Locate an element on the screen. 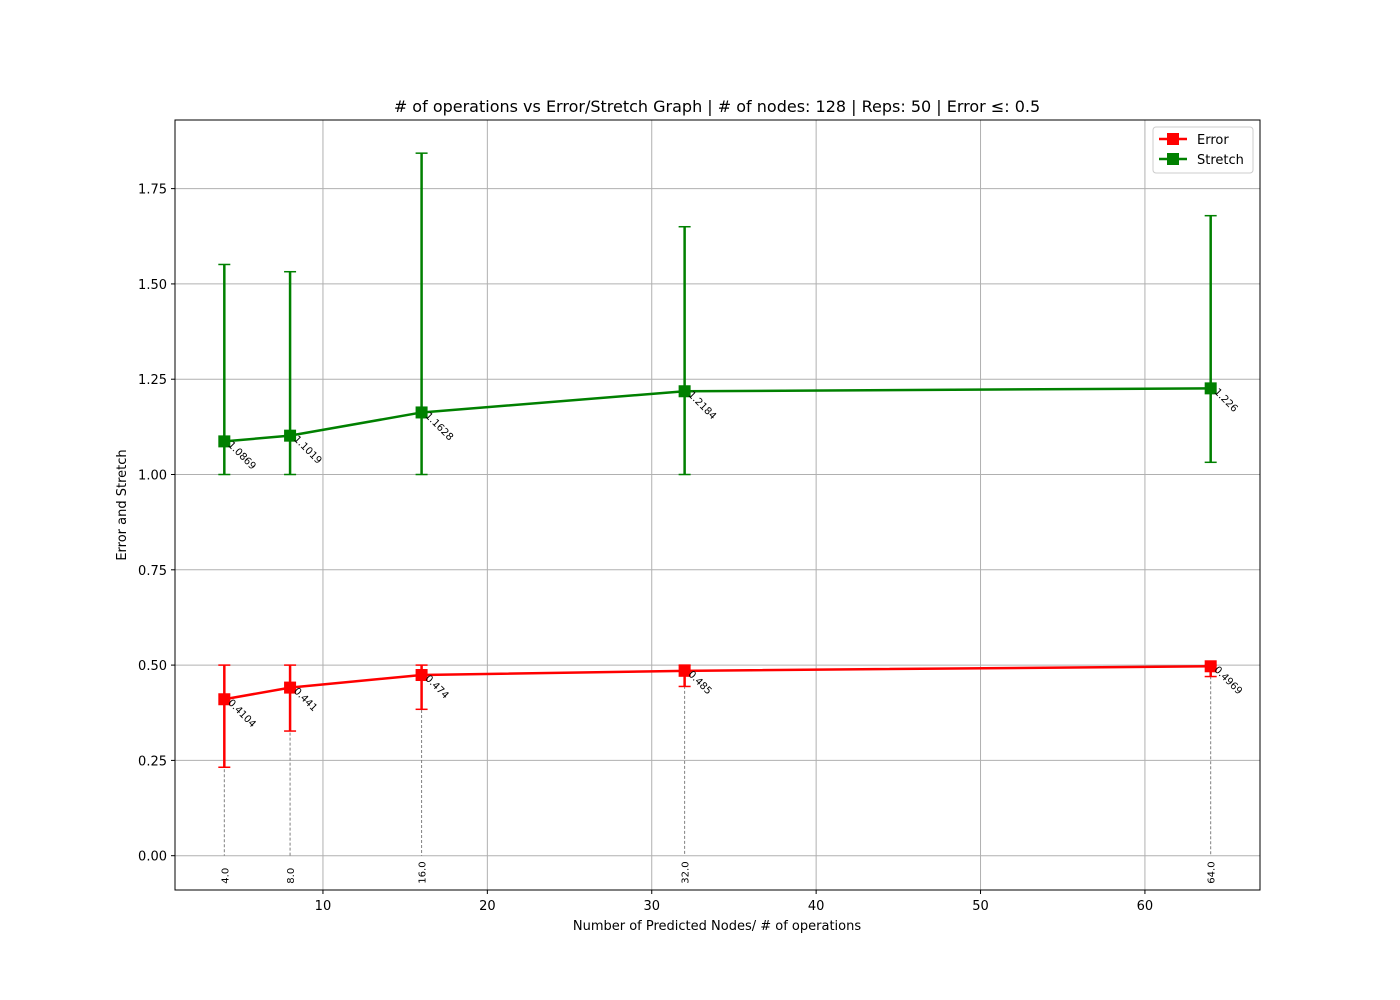  x-tick-label: 30 is located at coordinates (651, 906).